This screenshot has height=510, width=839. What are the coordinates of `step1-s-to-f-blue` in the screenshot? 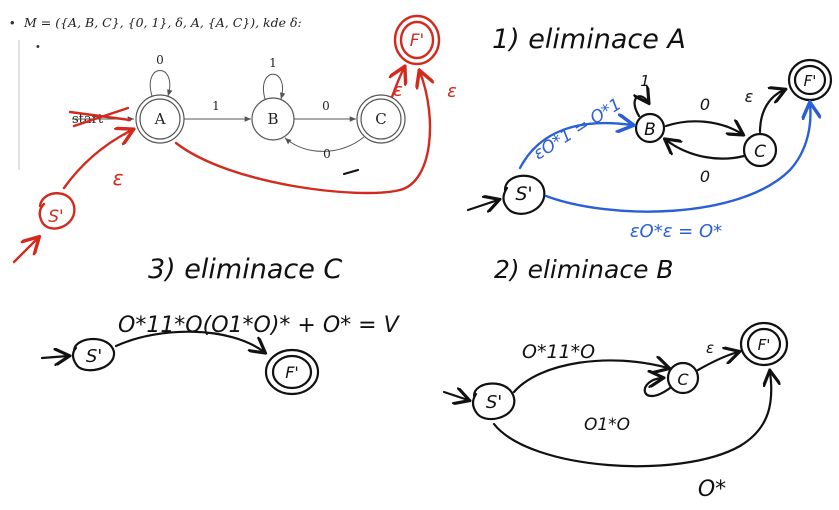 It's located at (677, 158).